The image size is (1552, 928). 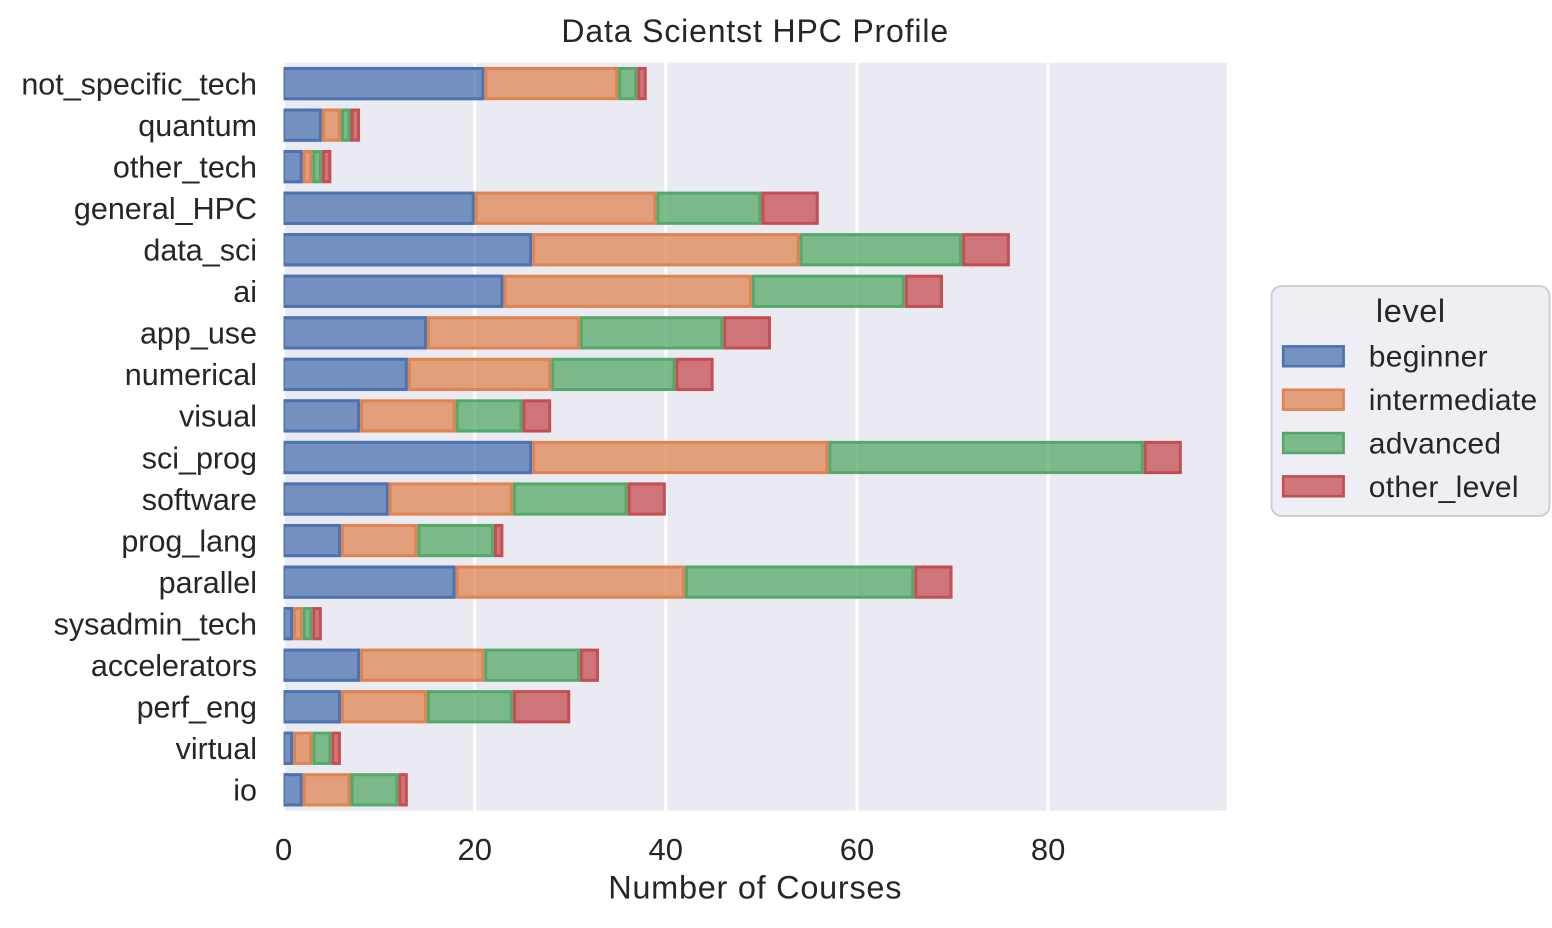 What do you see at coordinates (666, 849) in the screenshot?
I see `svg-text: 40` at bounding box center [666, 849].